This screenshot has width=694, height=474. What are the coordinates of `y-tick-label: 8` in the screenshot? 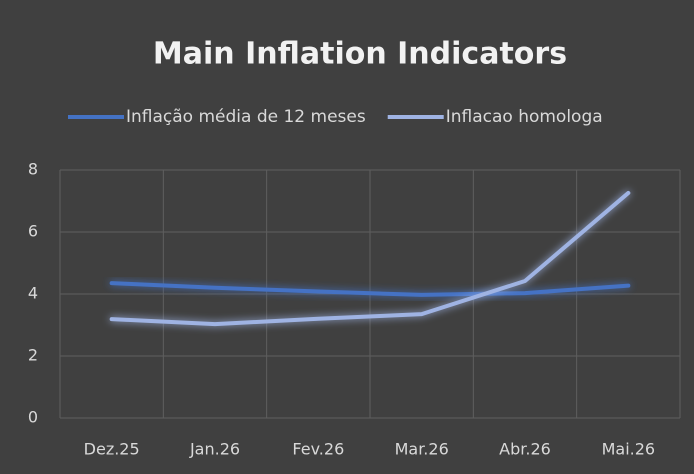 It's located at (33, 169).